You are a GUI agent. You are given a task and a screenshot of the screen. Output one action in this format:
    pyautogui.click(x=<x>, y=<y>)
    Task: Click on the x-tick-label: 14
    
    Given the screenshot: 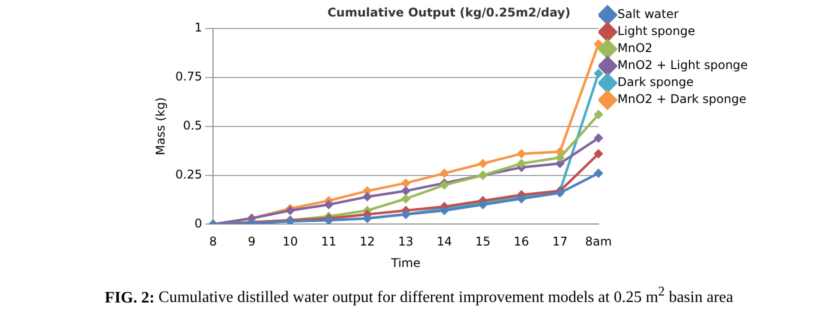 What is the action you would take?
    pyautogui.click(x=444, y=241)
    